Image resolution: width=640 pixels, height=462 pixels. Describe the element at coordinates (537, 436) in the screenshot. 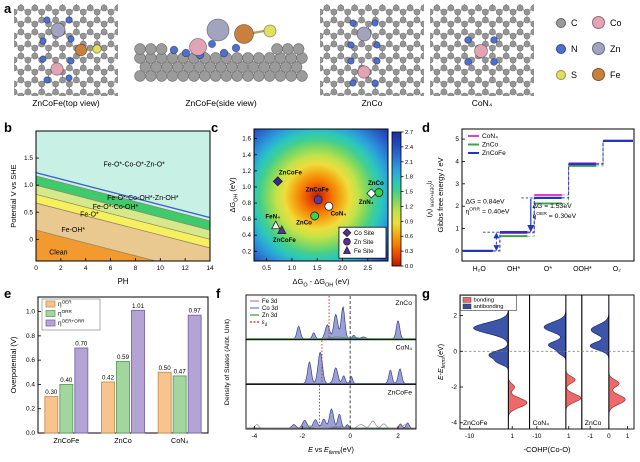

I see `svg-text: -10` at that location.